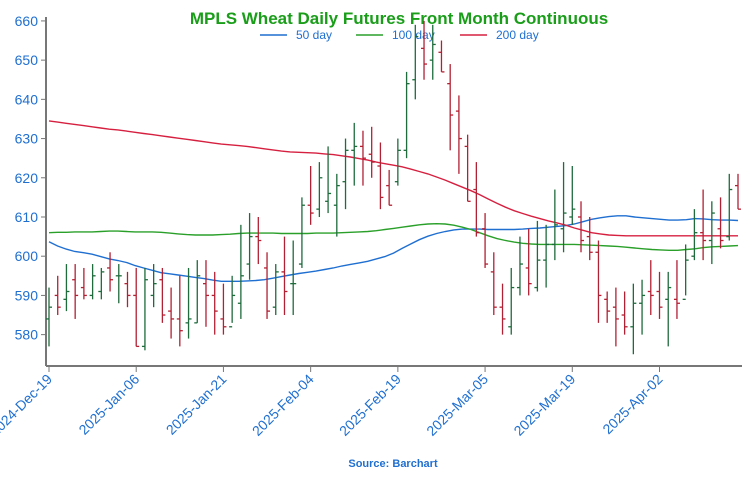 Image resolution: width=750 pixels, height=479 pixels. I want to click on y-tick-label: 600, so click(27, 256).